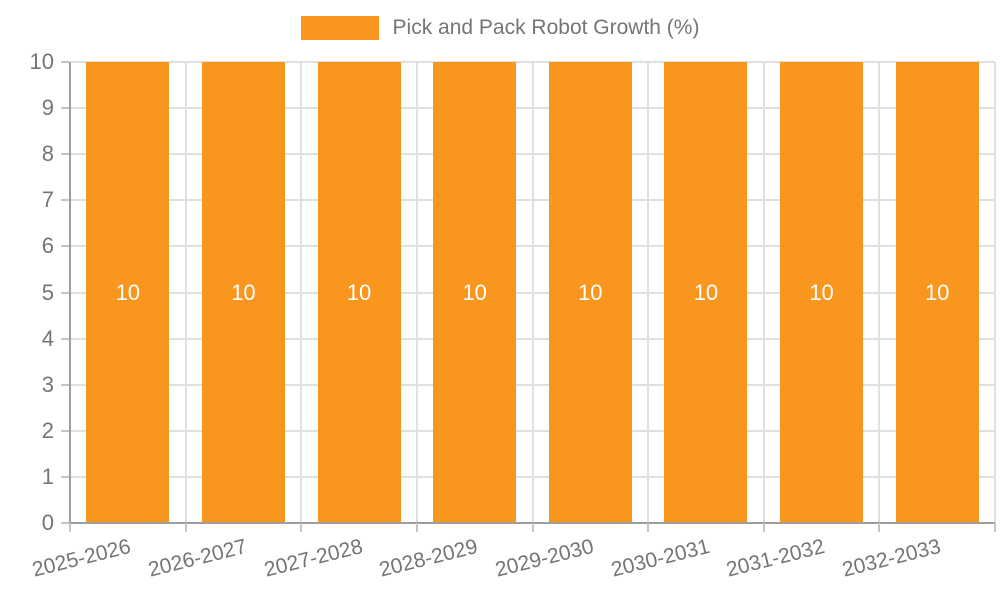  What do you see at coordinates (546, 27) in the screenshot?
I see `legend-label: Pick and Pack Robot Growth (%)` at bounding box center [546, 27].